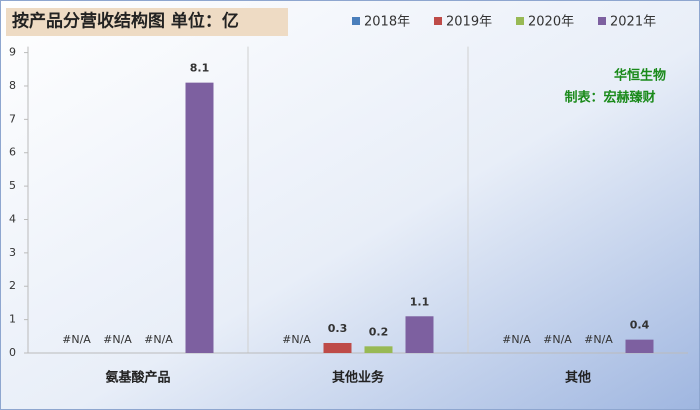 The height and width of the screenshot is (410, 700). What do you see at coordinates (12, 185) in the screenshot?
I see `y-tick-label: 5` at bounding box center [12, 185].